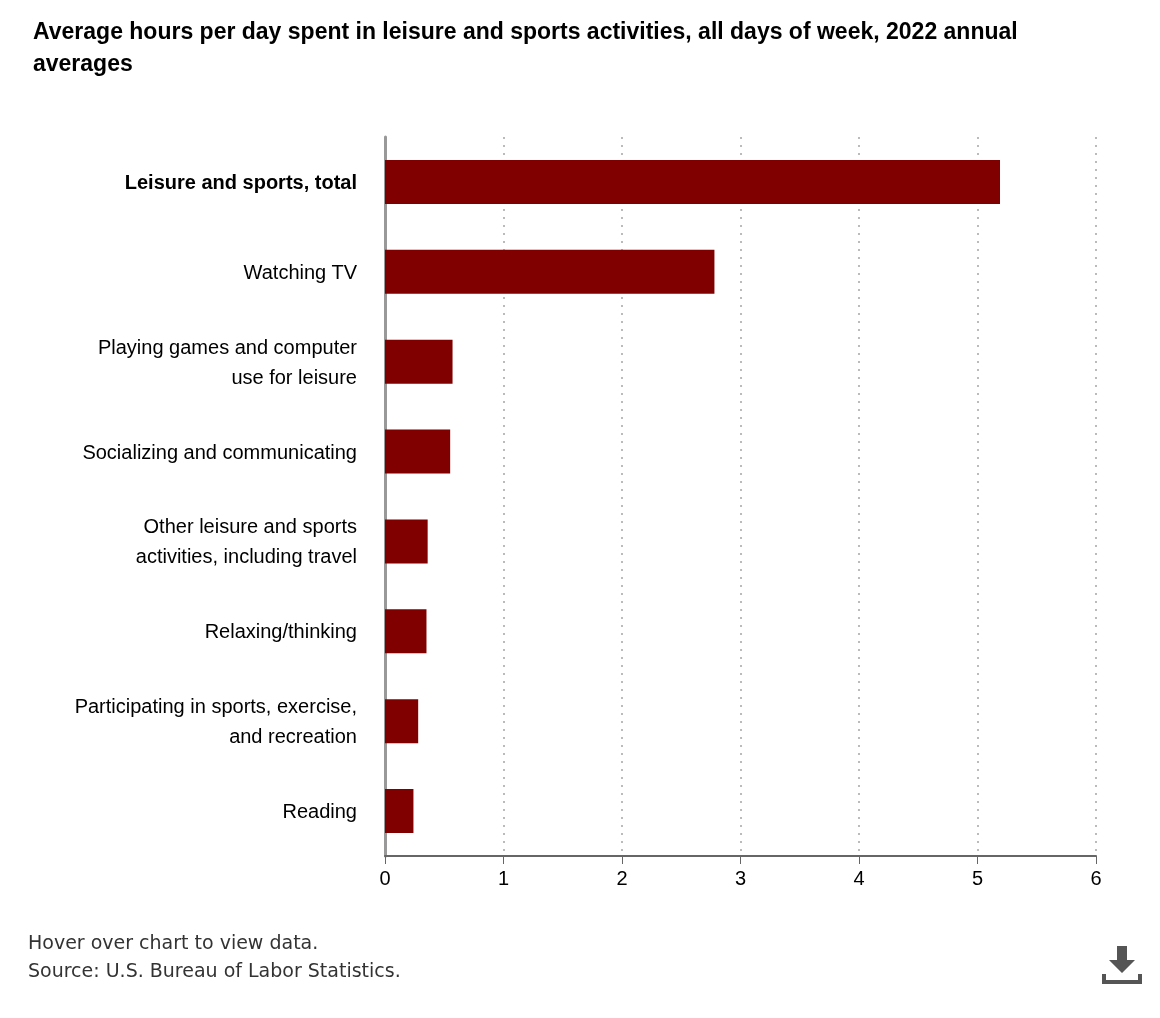  What do you see at coordinates (300, 271) in the screenshot?
I see `y-tick-label: Watching TV` at bounding box center [300, 271].